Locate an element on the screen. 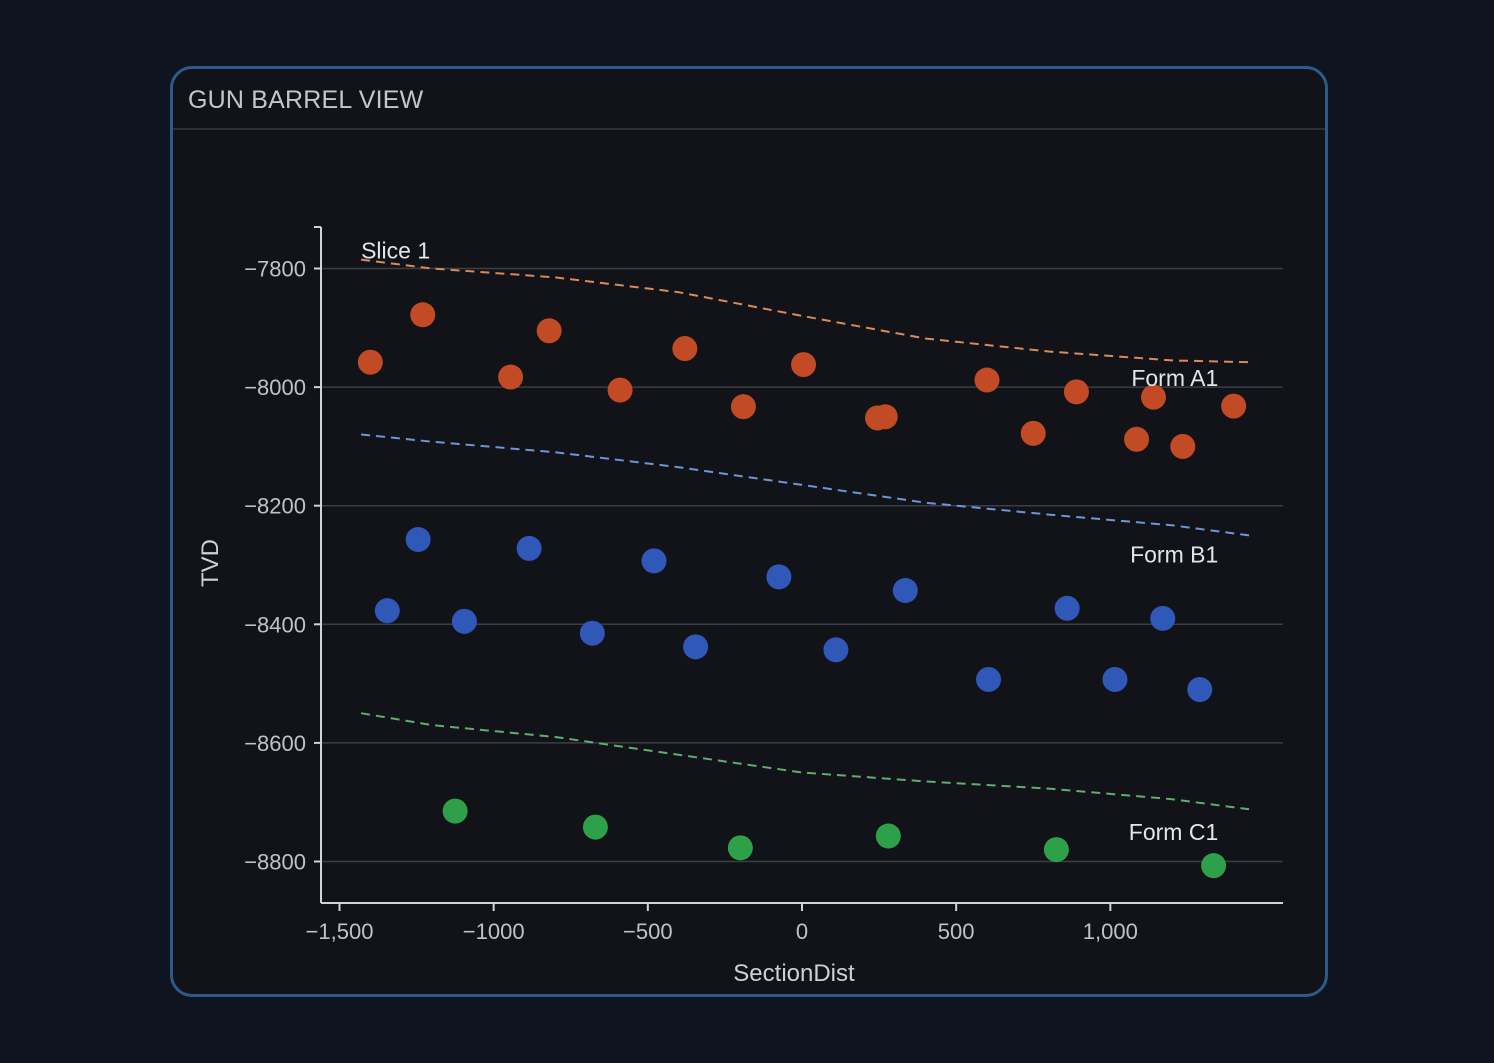 The image size is (1494, 1063). annotation-label: Slice 1 is located at coordinates (395, 251).